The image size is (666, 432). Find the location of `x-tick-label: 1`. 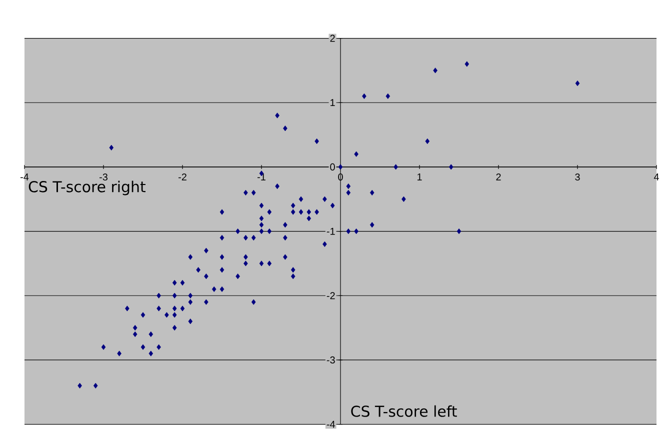

x-tick-label: 1 is located at coordinates (419, 176).